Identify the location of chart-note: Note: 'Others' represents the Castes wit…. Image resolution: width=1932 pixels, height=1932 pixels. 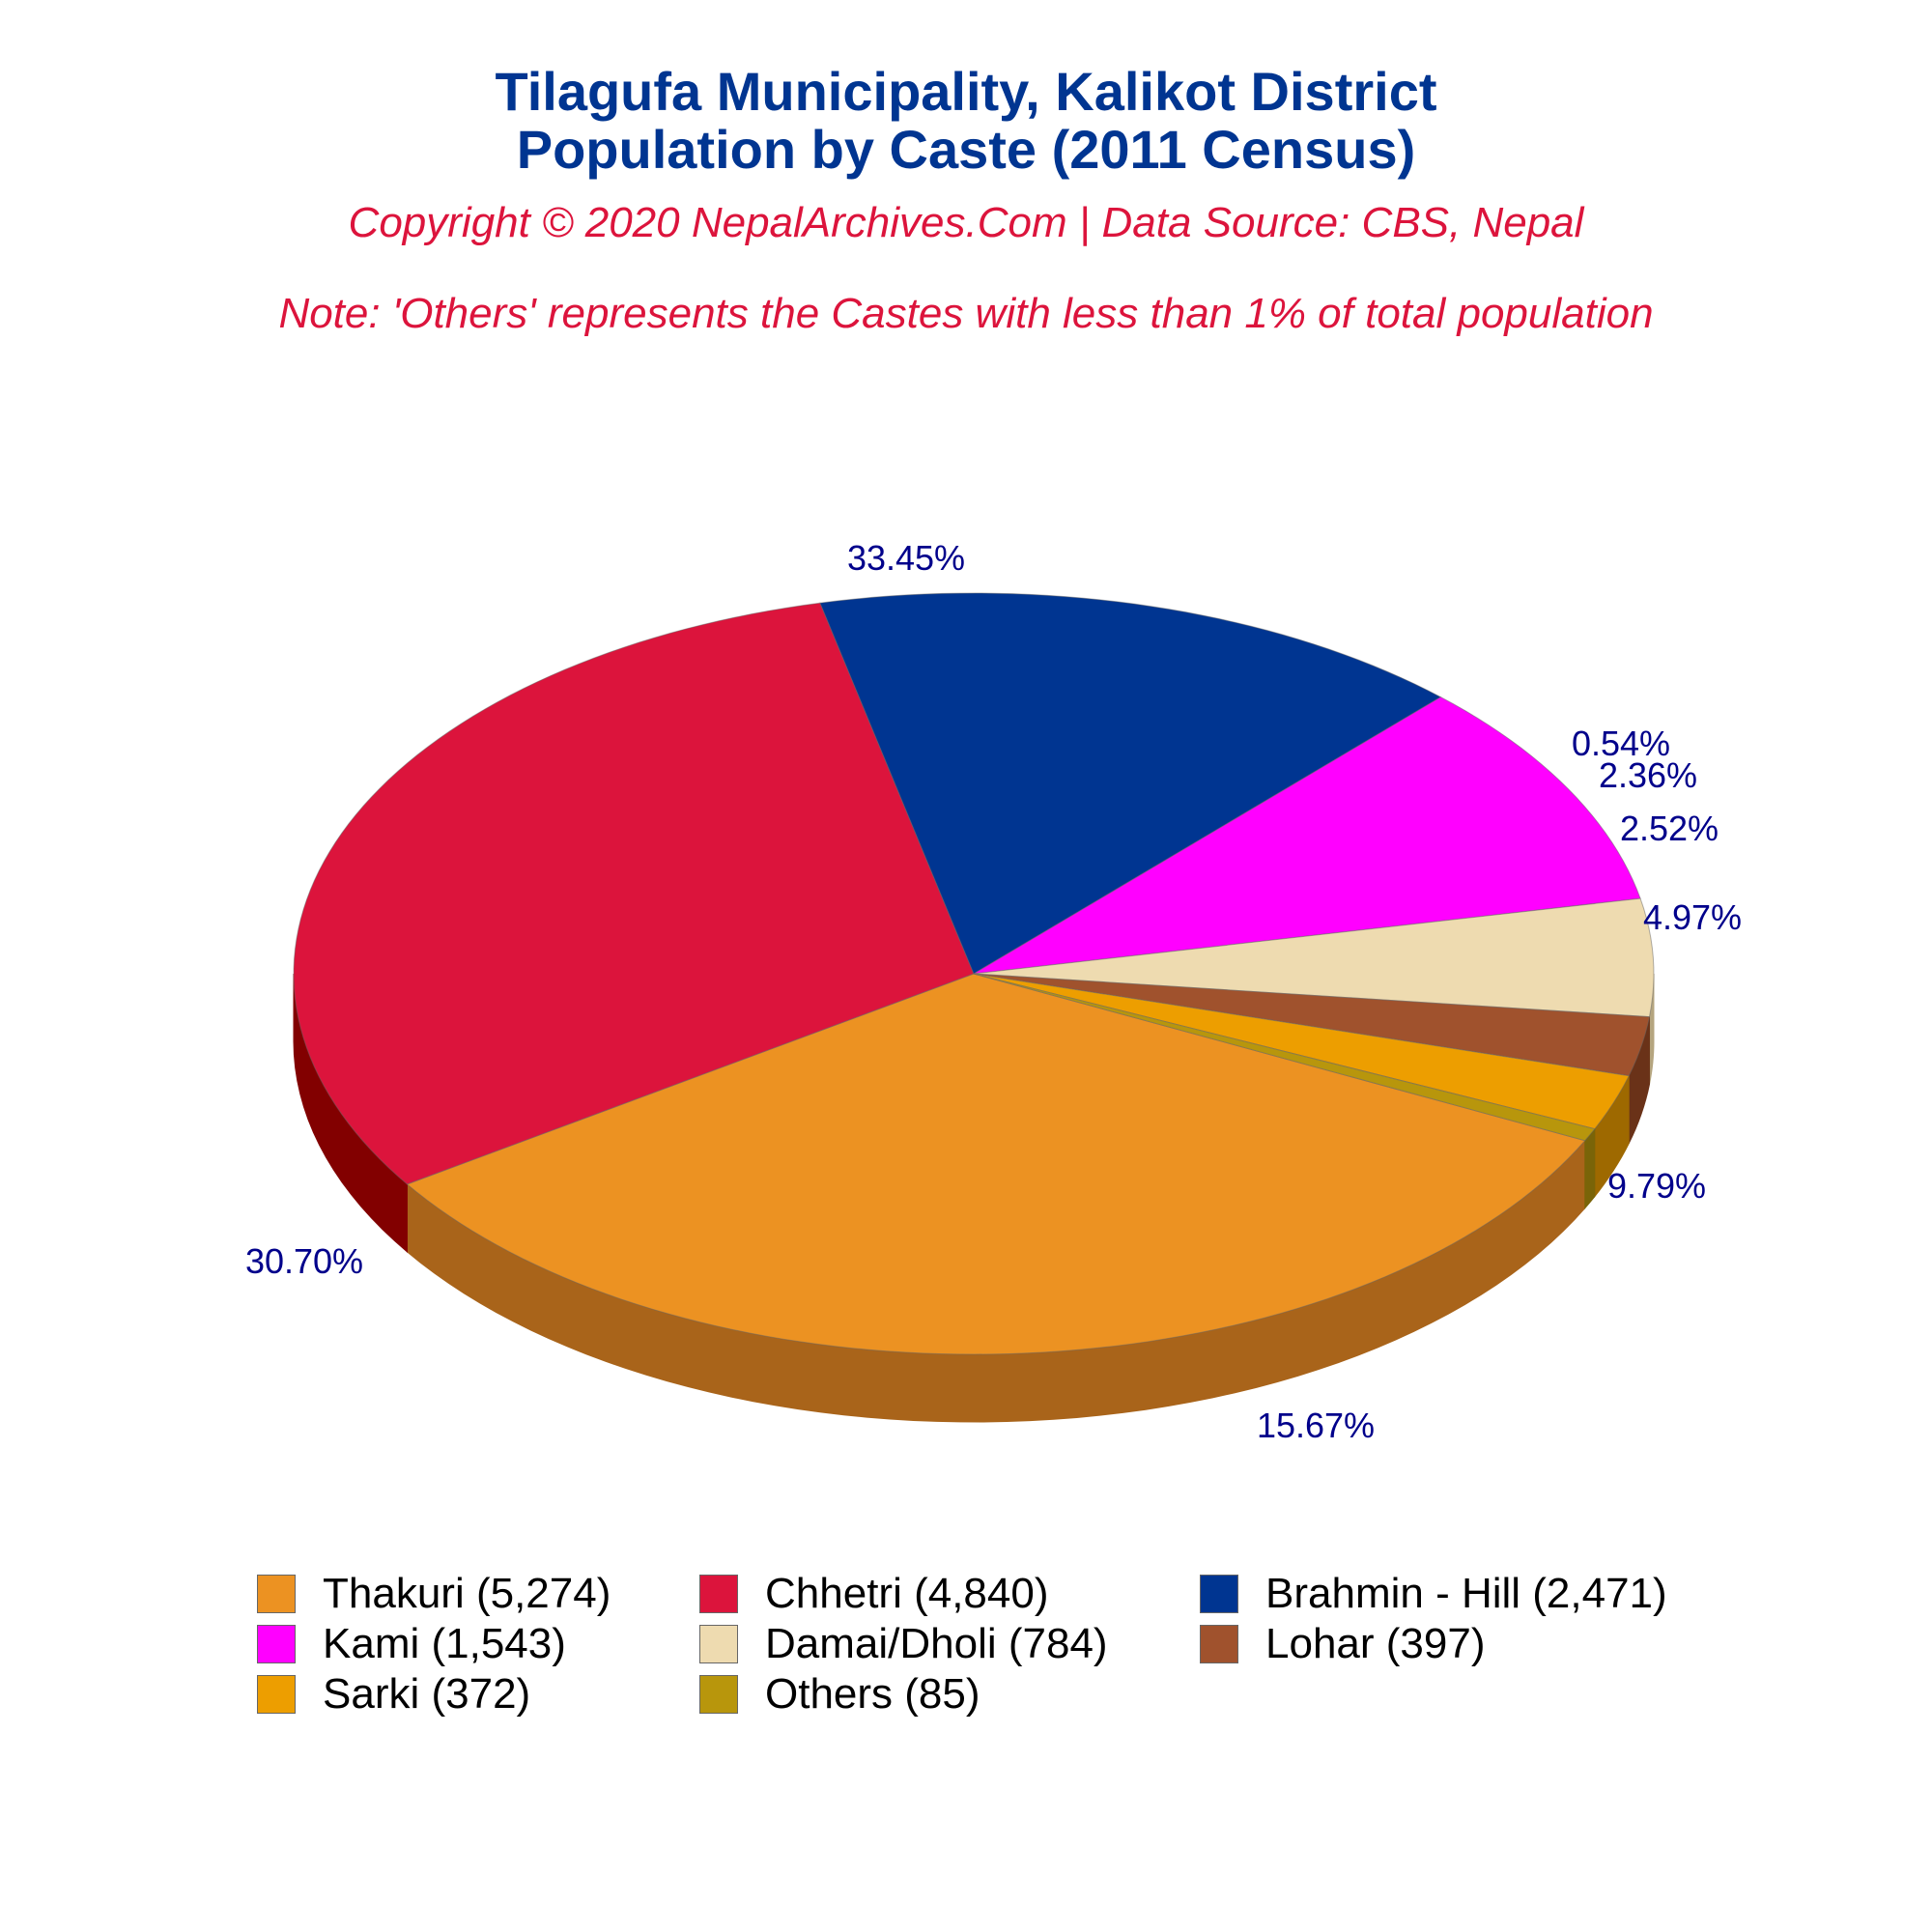
(966, 313).